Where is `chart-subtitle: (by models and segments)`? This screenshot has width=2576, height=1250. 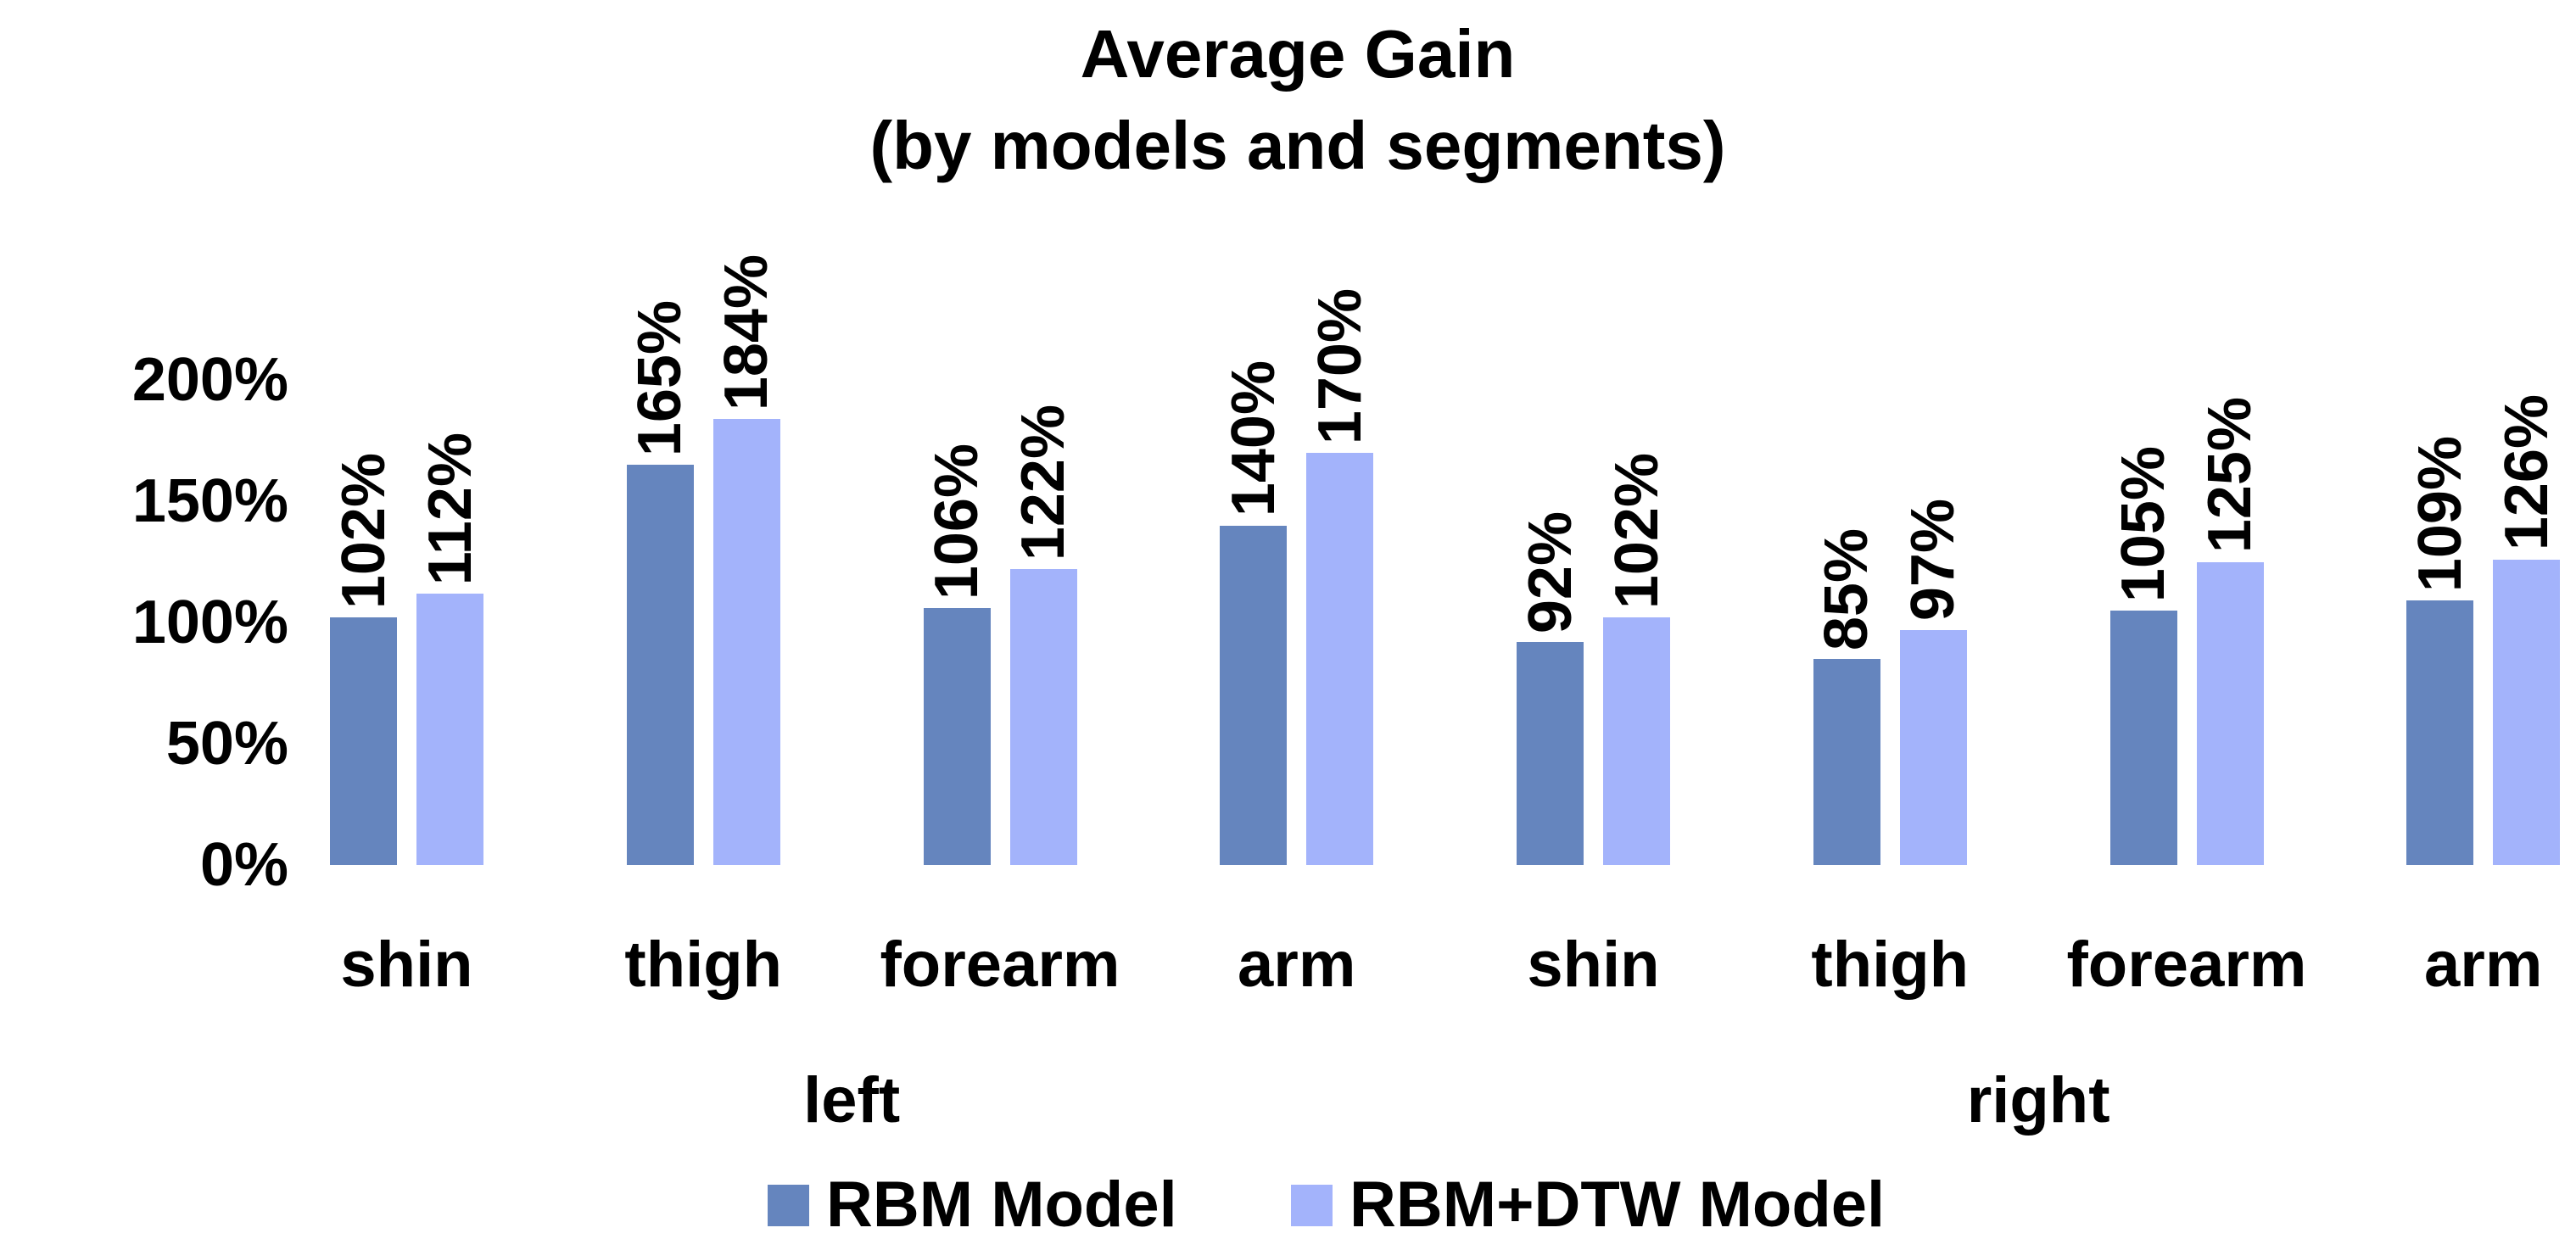 chart-subtitle: (by models and segments) is located at coordinates (1297, 145).